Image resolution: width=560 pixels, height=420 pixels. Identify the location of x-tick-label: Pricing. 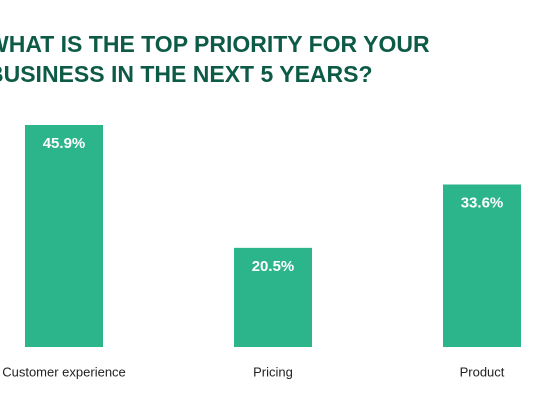
(273, 371).